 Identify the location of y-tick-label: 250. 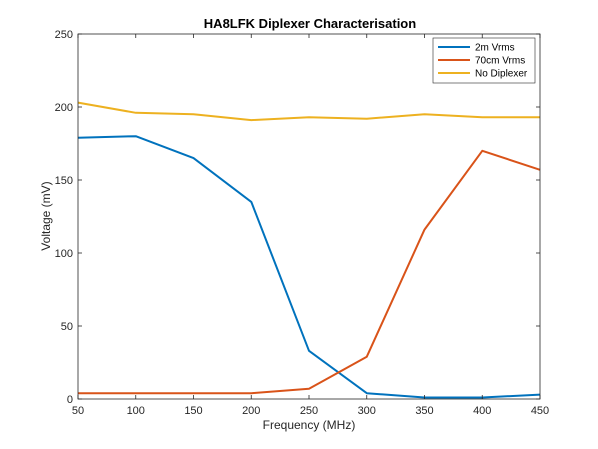
(64, 35).